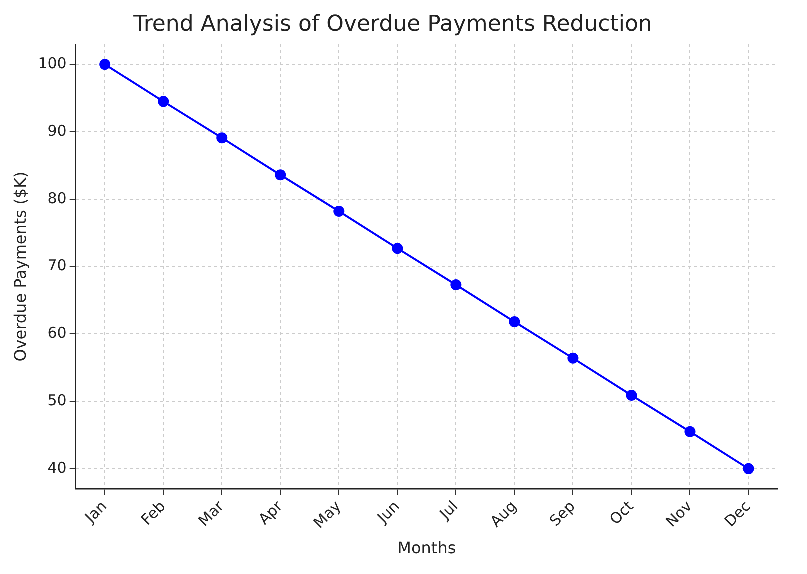  What do you see at coordinates (622, 512) in the screenshot?
I see `x-tick-label: Oct` at bounding box center [622, 512].